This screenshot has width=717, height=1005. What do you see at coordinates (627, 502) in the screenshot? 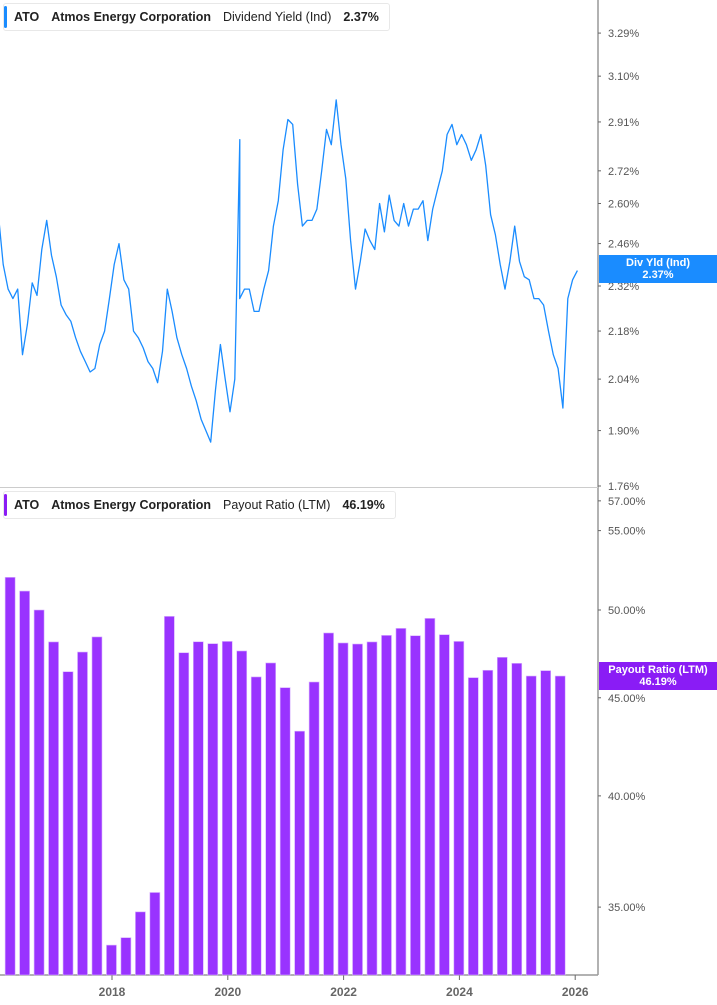
I see `y-tick-label: 57.00%` at bounding box center [627, 502].